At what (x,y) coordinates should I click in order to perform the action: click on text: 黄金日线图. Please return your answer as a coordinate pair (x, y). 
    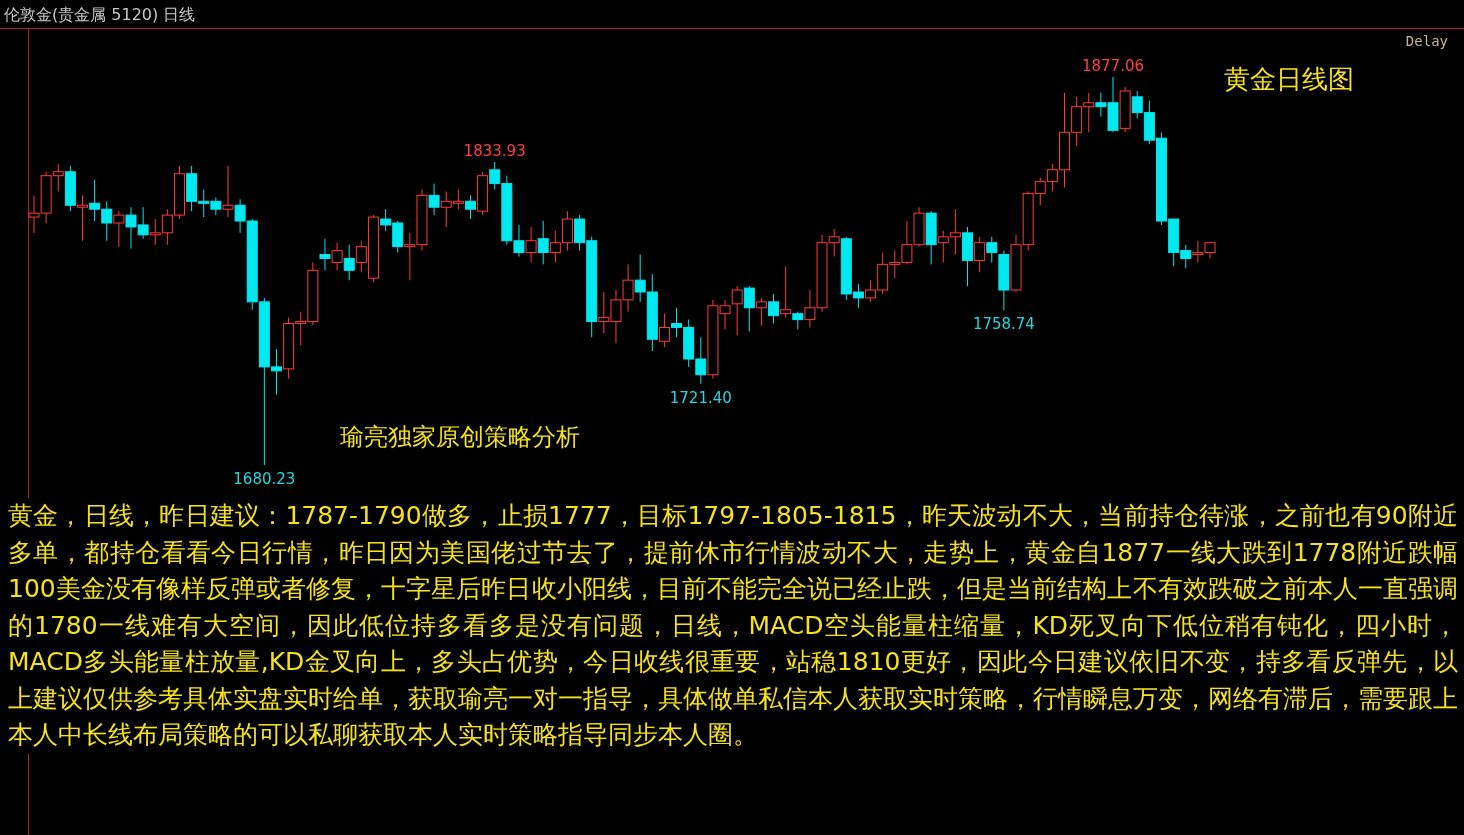
    Looking at the image, I should click on (1289, 79).